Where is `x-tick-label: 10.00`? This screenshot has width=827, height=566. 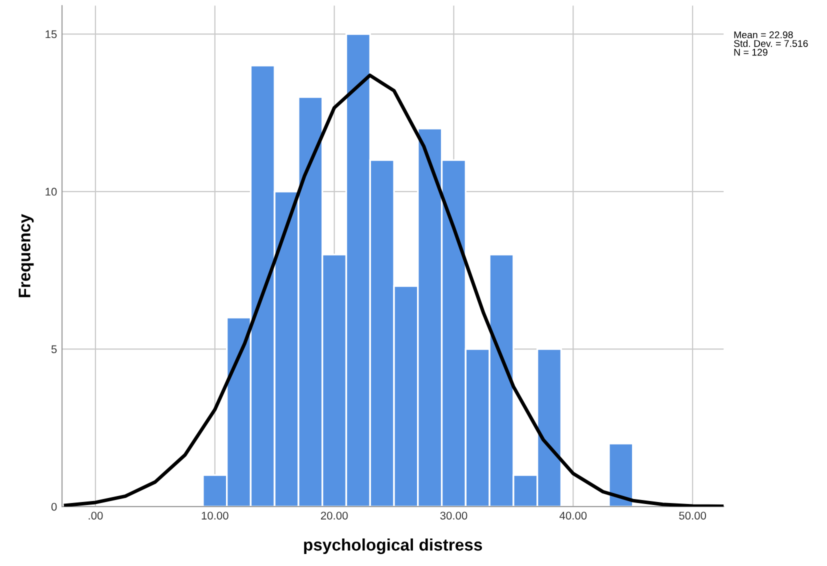
x-tick-label: 10.00 is located at coordinates (215, 516).